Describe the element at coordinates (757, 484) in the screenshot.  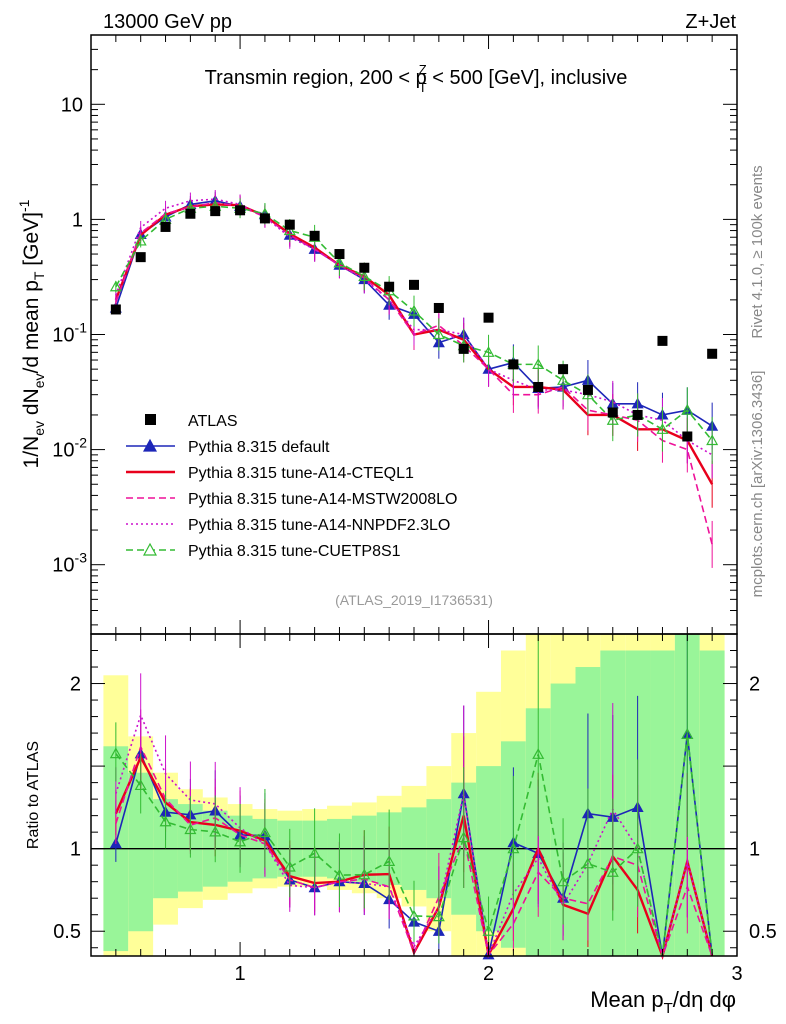
I see `mcplots-label: mcplots.cern.ch [arXiv:1306.3436]` at that location.